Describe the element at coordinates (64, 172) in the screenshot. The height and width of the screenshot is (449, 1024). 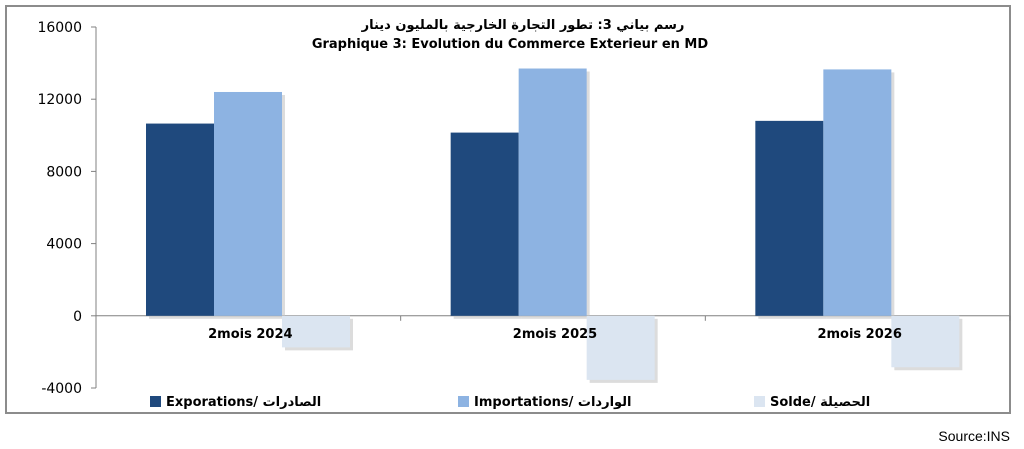
I see `y-tick-label: 8000` at that location.